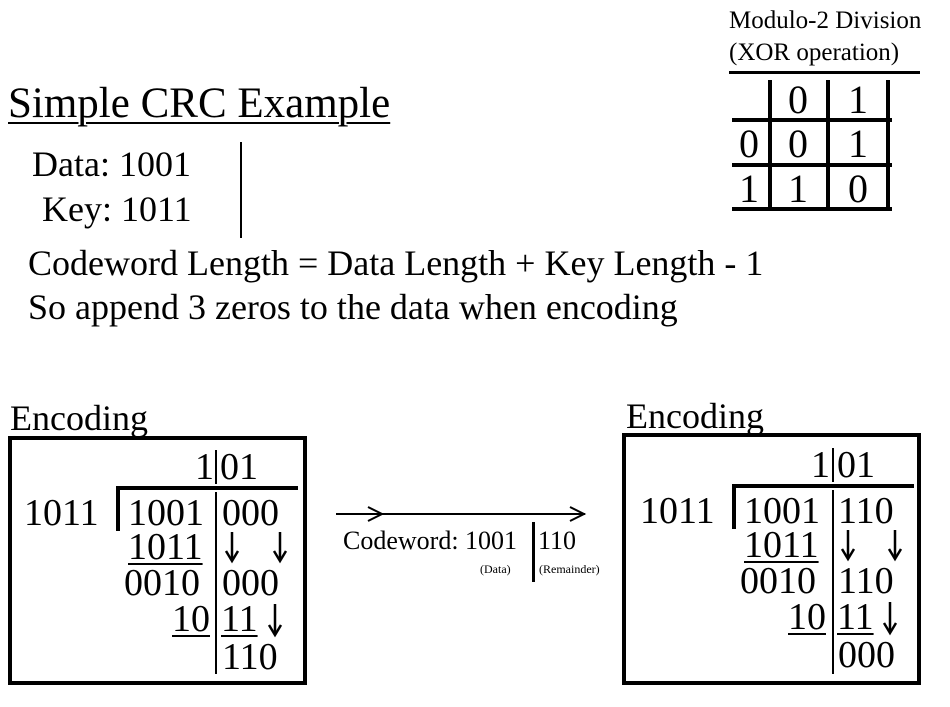  I want to click on xor-cell-1-1: 0, so click(858, 188).